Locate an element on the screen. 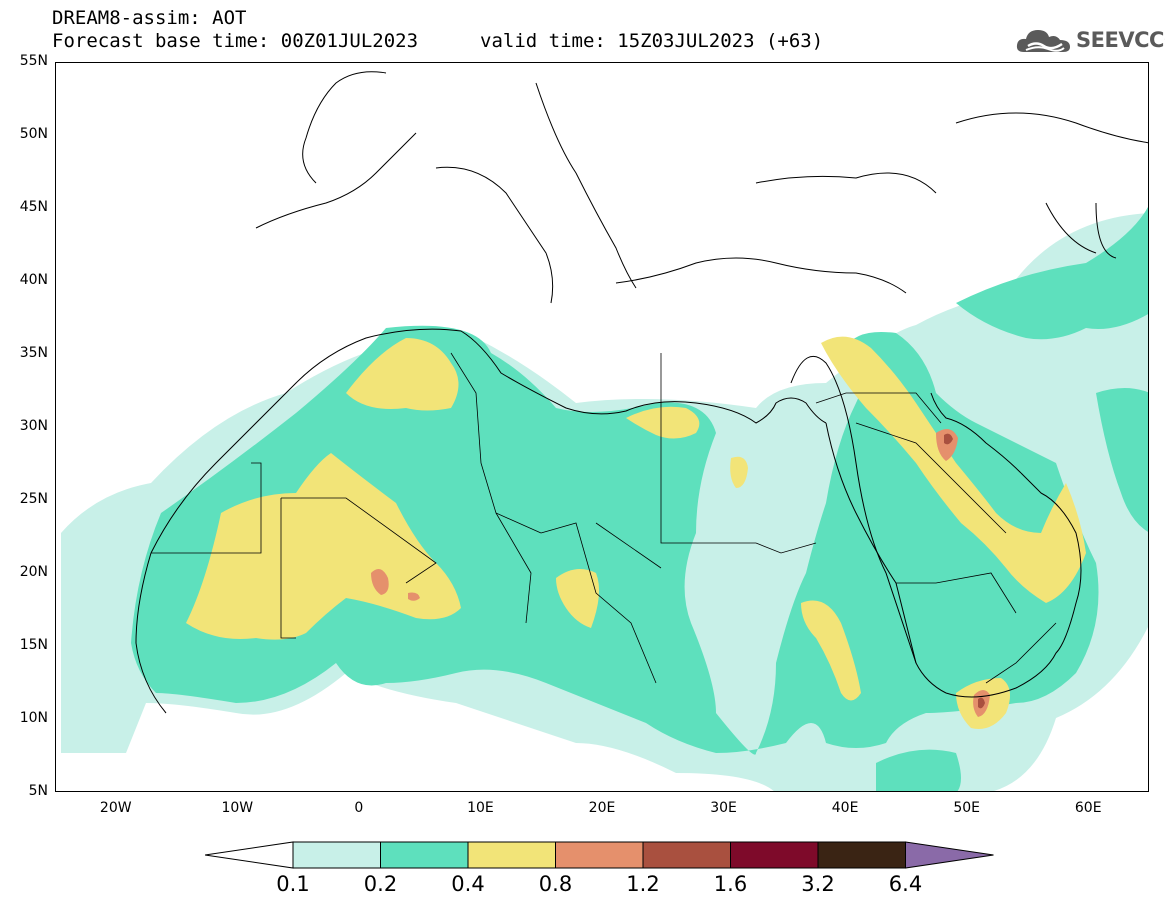 This screenshot has width=1165, height=905. colorbar-tick-label: 0.8 is located at coordinates (555, 884).